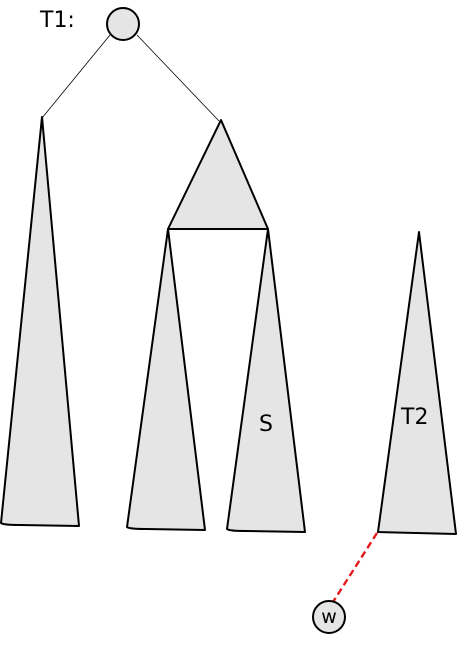 The width and height of the screenshot is (464, 647). I want to click on root-left-edge, so click(76, 76).